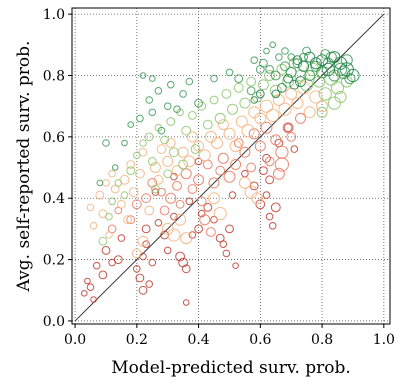 The width and height of the screenshot is (398, 388). What do you see at coordinates (75, 340) in the screenshot?
I see `x-tick-label: 0.0` at bounding box center [75, 340].